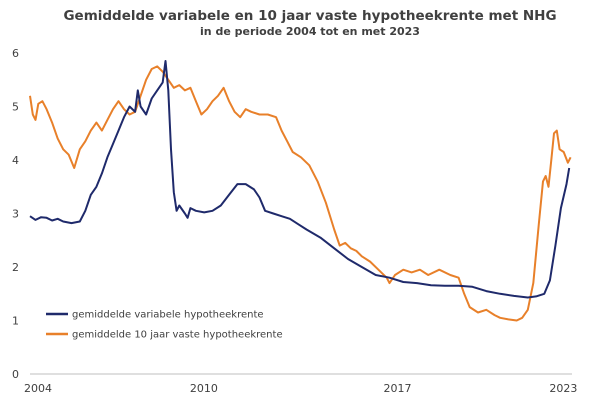  I want to click on y-tick-label: 3, so click(15, 214).